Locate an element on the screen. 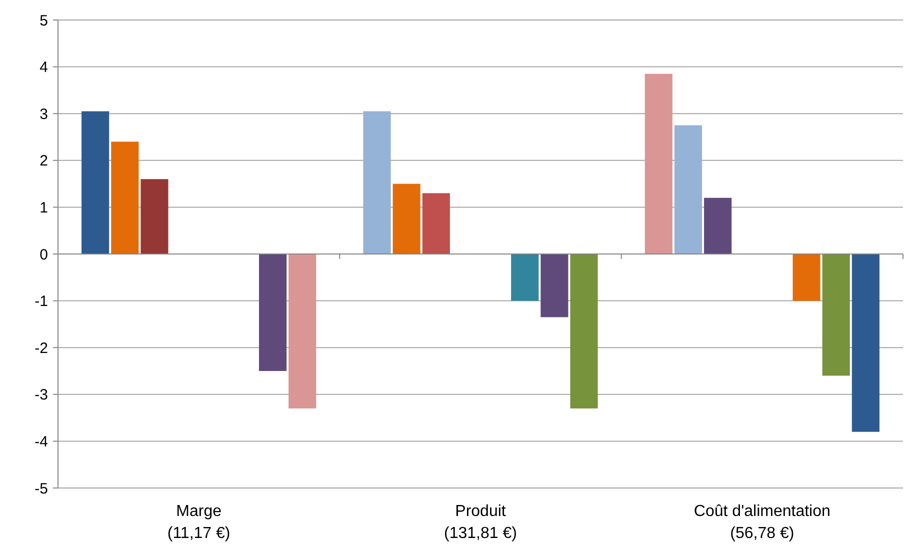 Image resolution: width=910 pixels, height=550 pixels. y-tick-label: 5 is located at coordinates (44, 21).